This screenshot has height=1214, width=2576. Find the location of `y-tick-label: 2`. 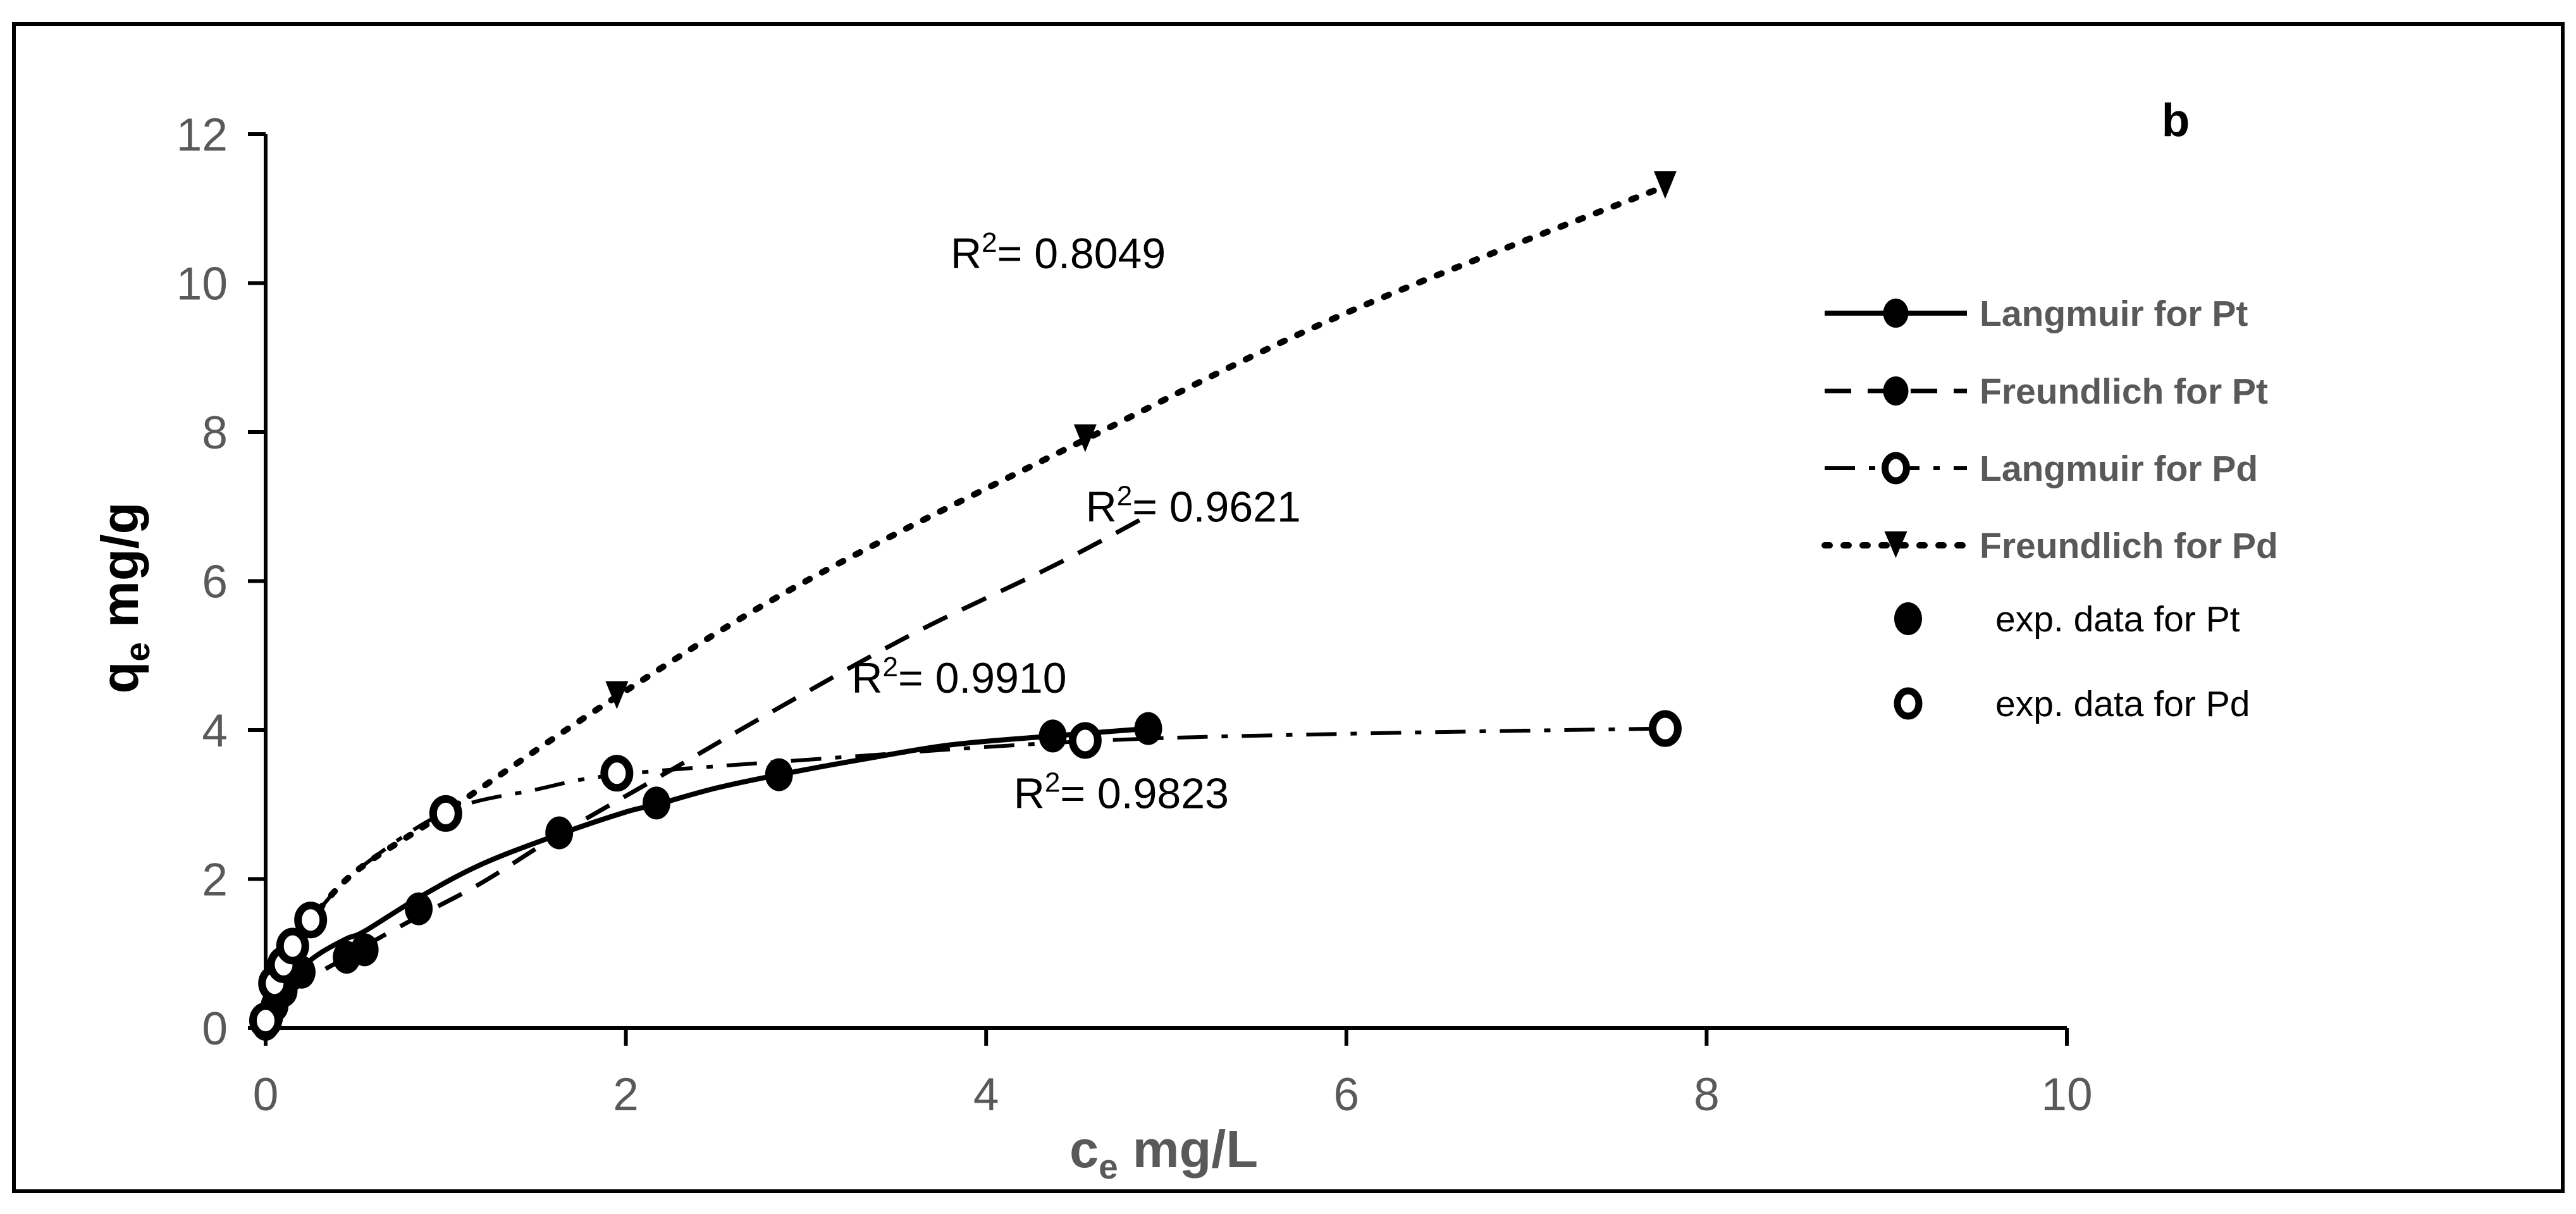

y-tick-label: 2 is located at coordinates (215, 881).